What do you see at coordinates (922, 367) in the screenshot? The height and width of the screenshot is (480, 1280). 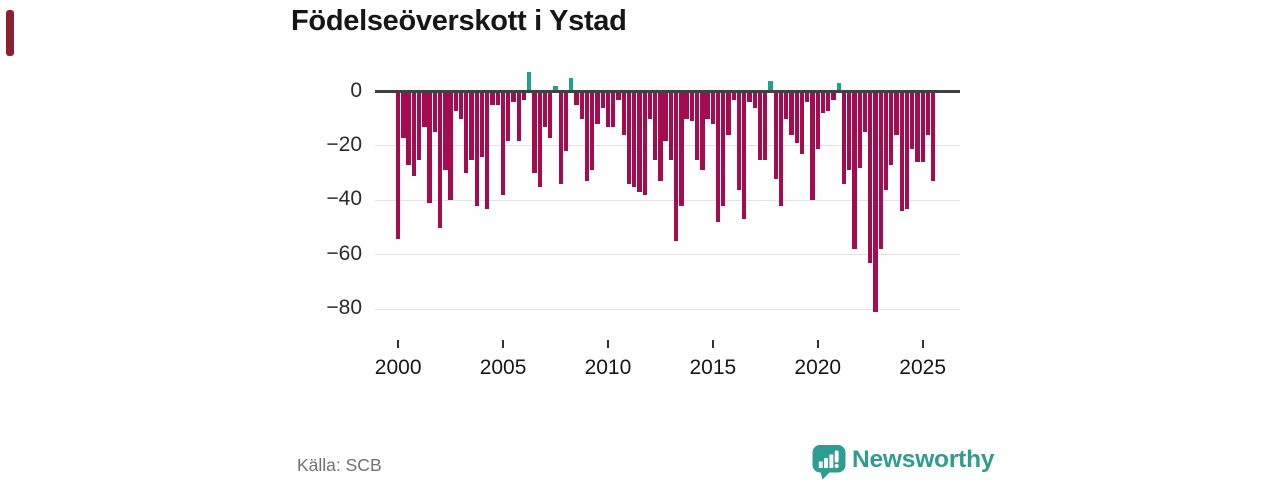 I see `x-axis-tick-label: 2025` at bounding box center [922, 367].